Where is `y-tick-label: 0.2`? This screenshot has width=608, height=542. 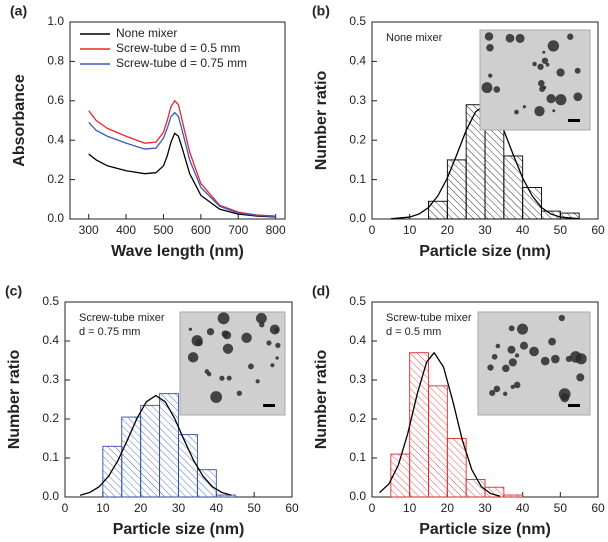 y-tick-label: 0.2 is located at coordinates (55, 179).